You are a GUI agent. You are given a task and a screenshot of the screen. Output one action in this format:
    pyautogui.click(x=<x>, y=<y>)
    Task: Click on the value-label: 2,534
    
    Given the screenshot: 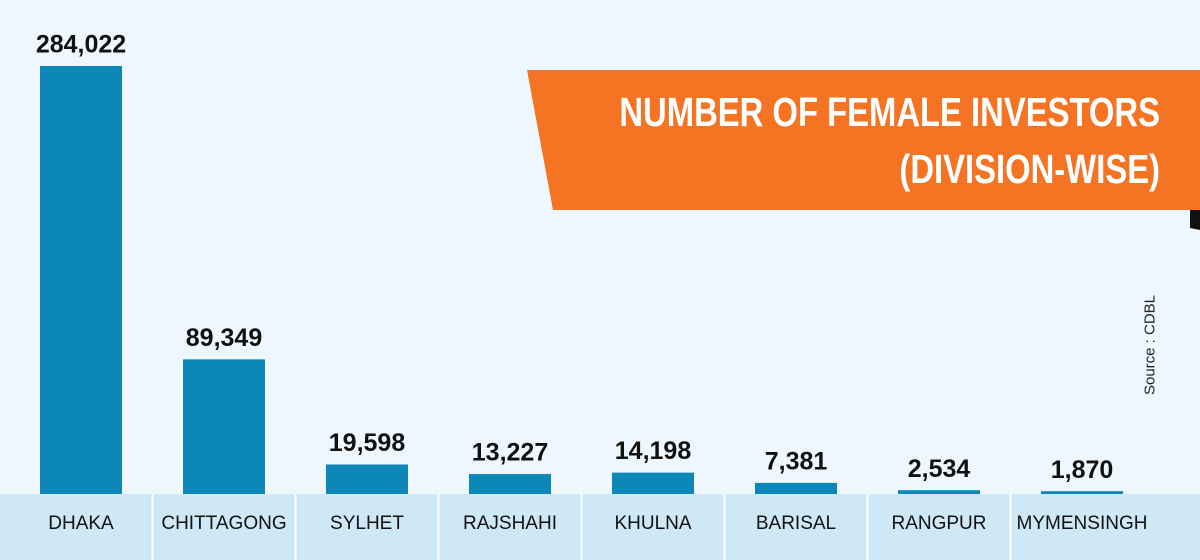 What is the action you would take?
    pyautogui.click(x=939, y=469)
    